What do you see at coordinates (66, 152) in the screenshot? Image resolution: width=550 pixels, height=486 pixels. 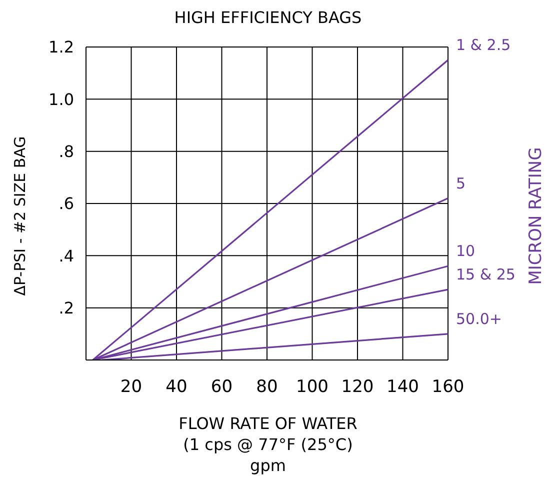 I see `y-tick-label: .8` at bounding box center [66, 152].